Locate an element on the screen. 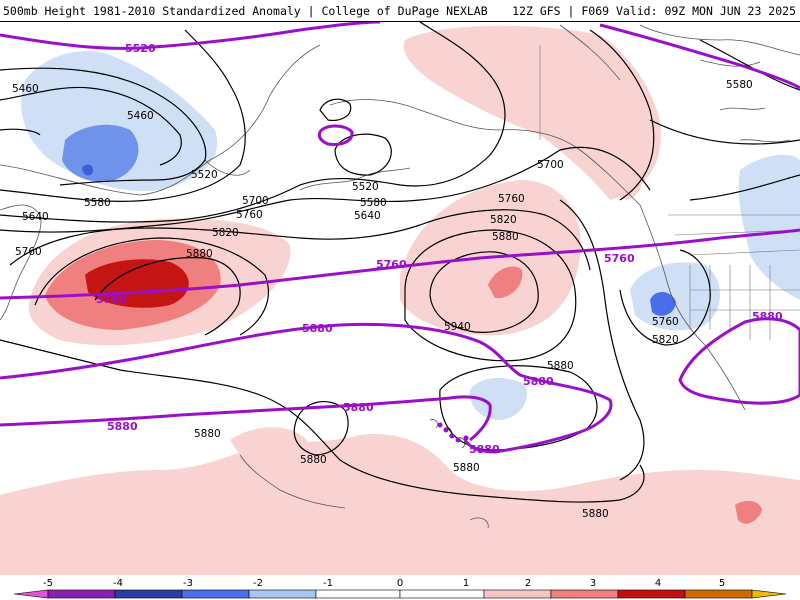  scale-tick-label: -4 is located at coordinates (118, 583).